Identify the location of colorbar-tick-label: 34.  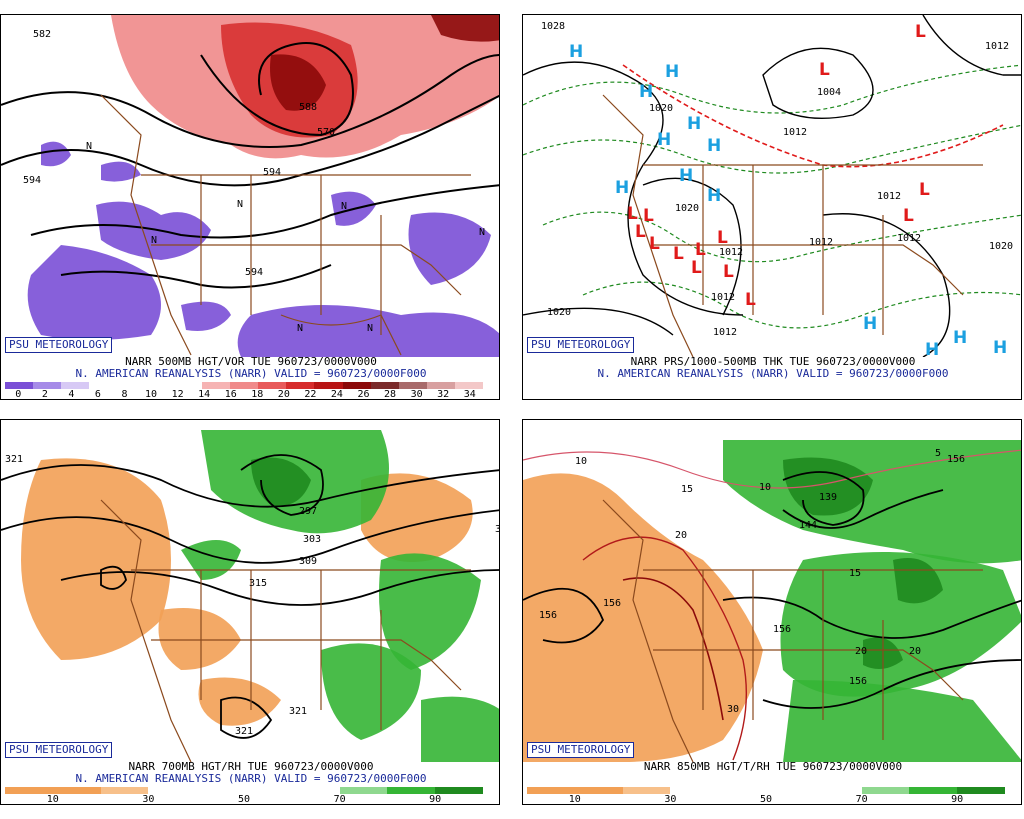
(469, 394).